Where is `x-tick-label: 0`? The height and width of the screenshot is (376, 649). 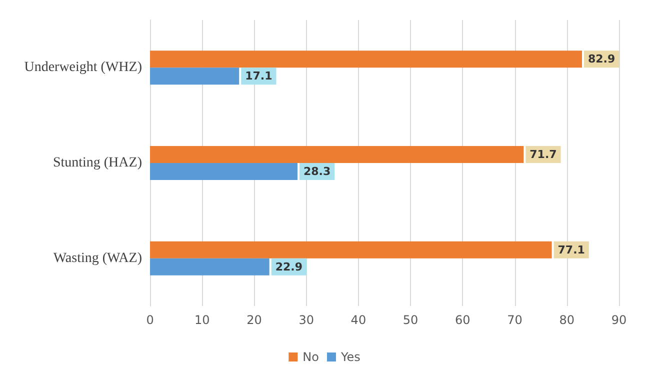 x-tick-label: 0 is located at coordinates (150, 320).